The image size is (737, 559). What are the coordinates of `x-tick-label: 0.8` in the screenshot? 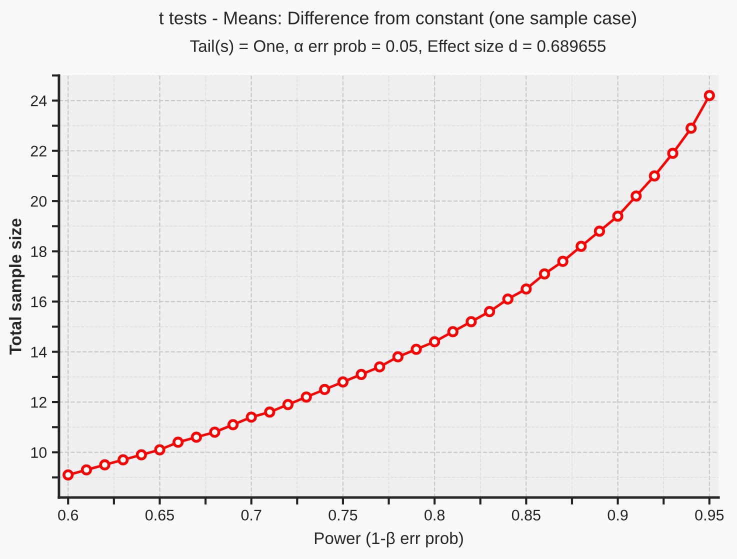 It's located at (434, 515).